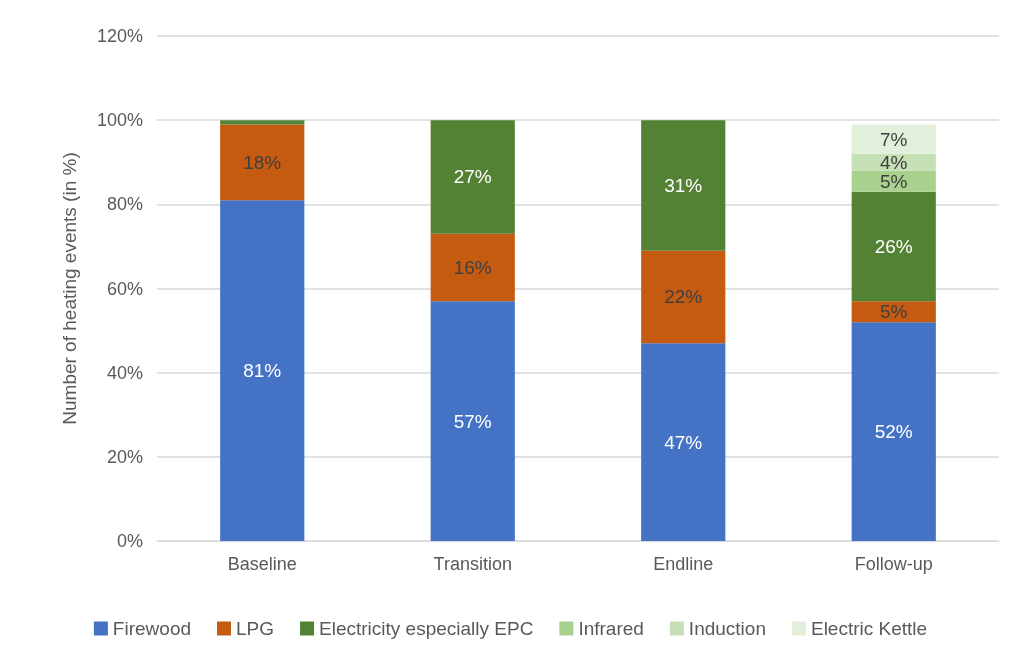 Image resolution: width=1021 pixels, height=661 pixels. Describe the element at coordinates (152, 628) in the screenshot. I see `legend-label: Firewood` at that location.